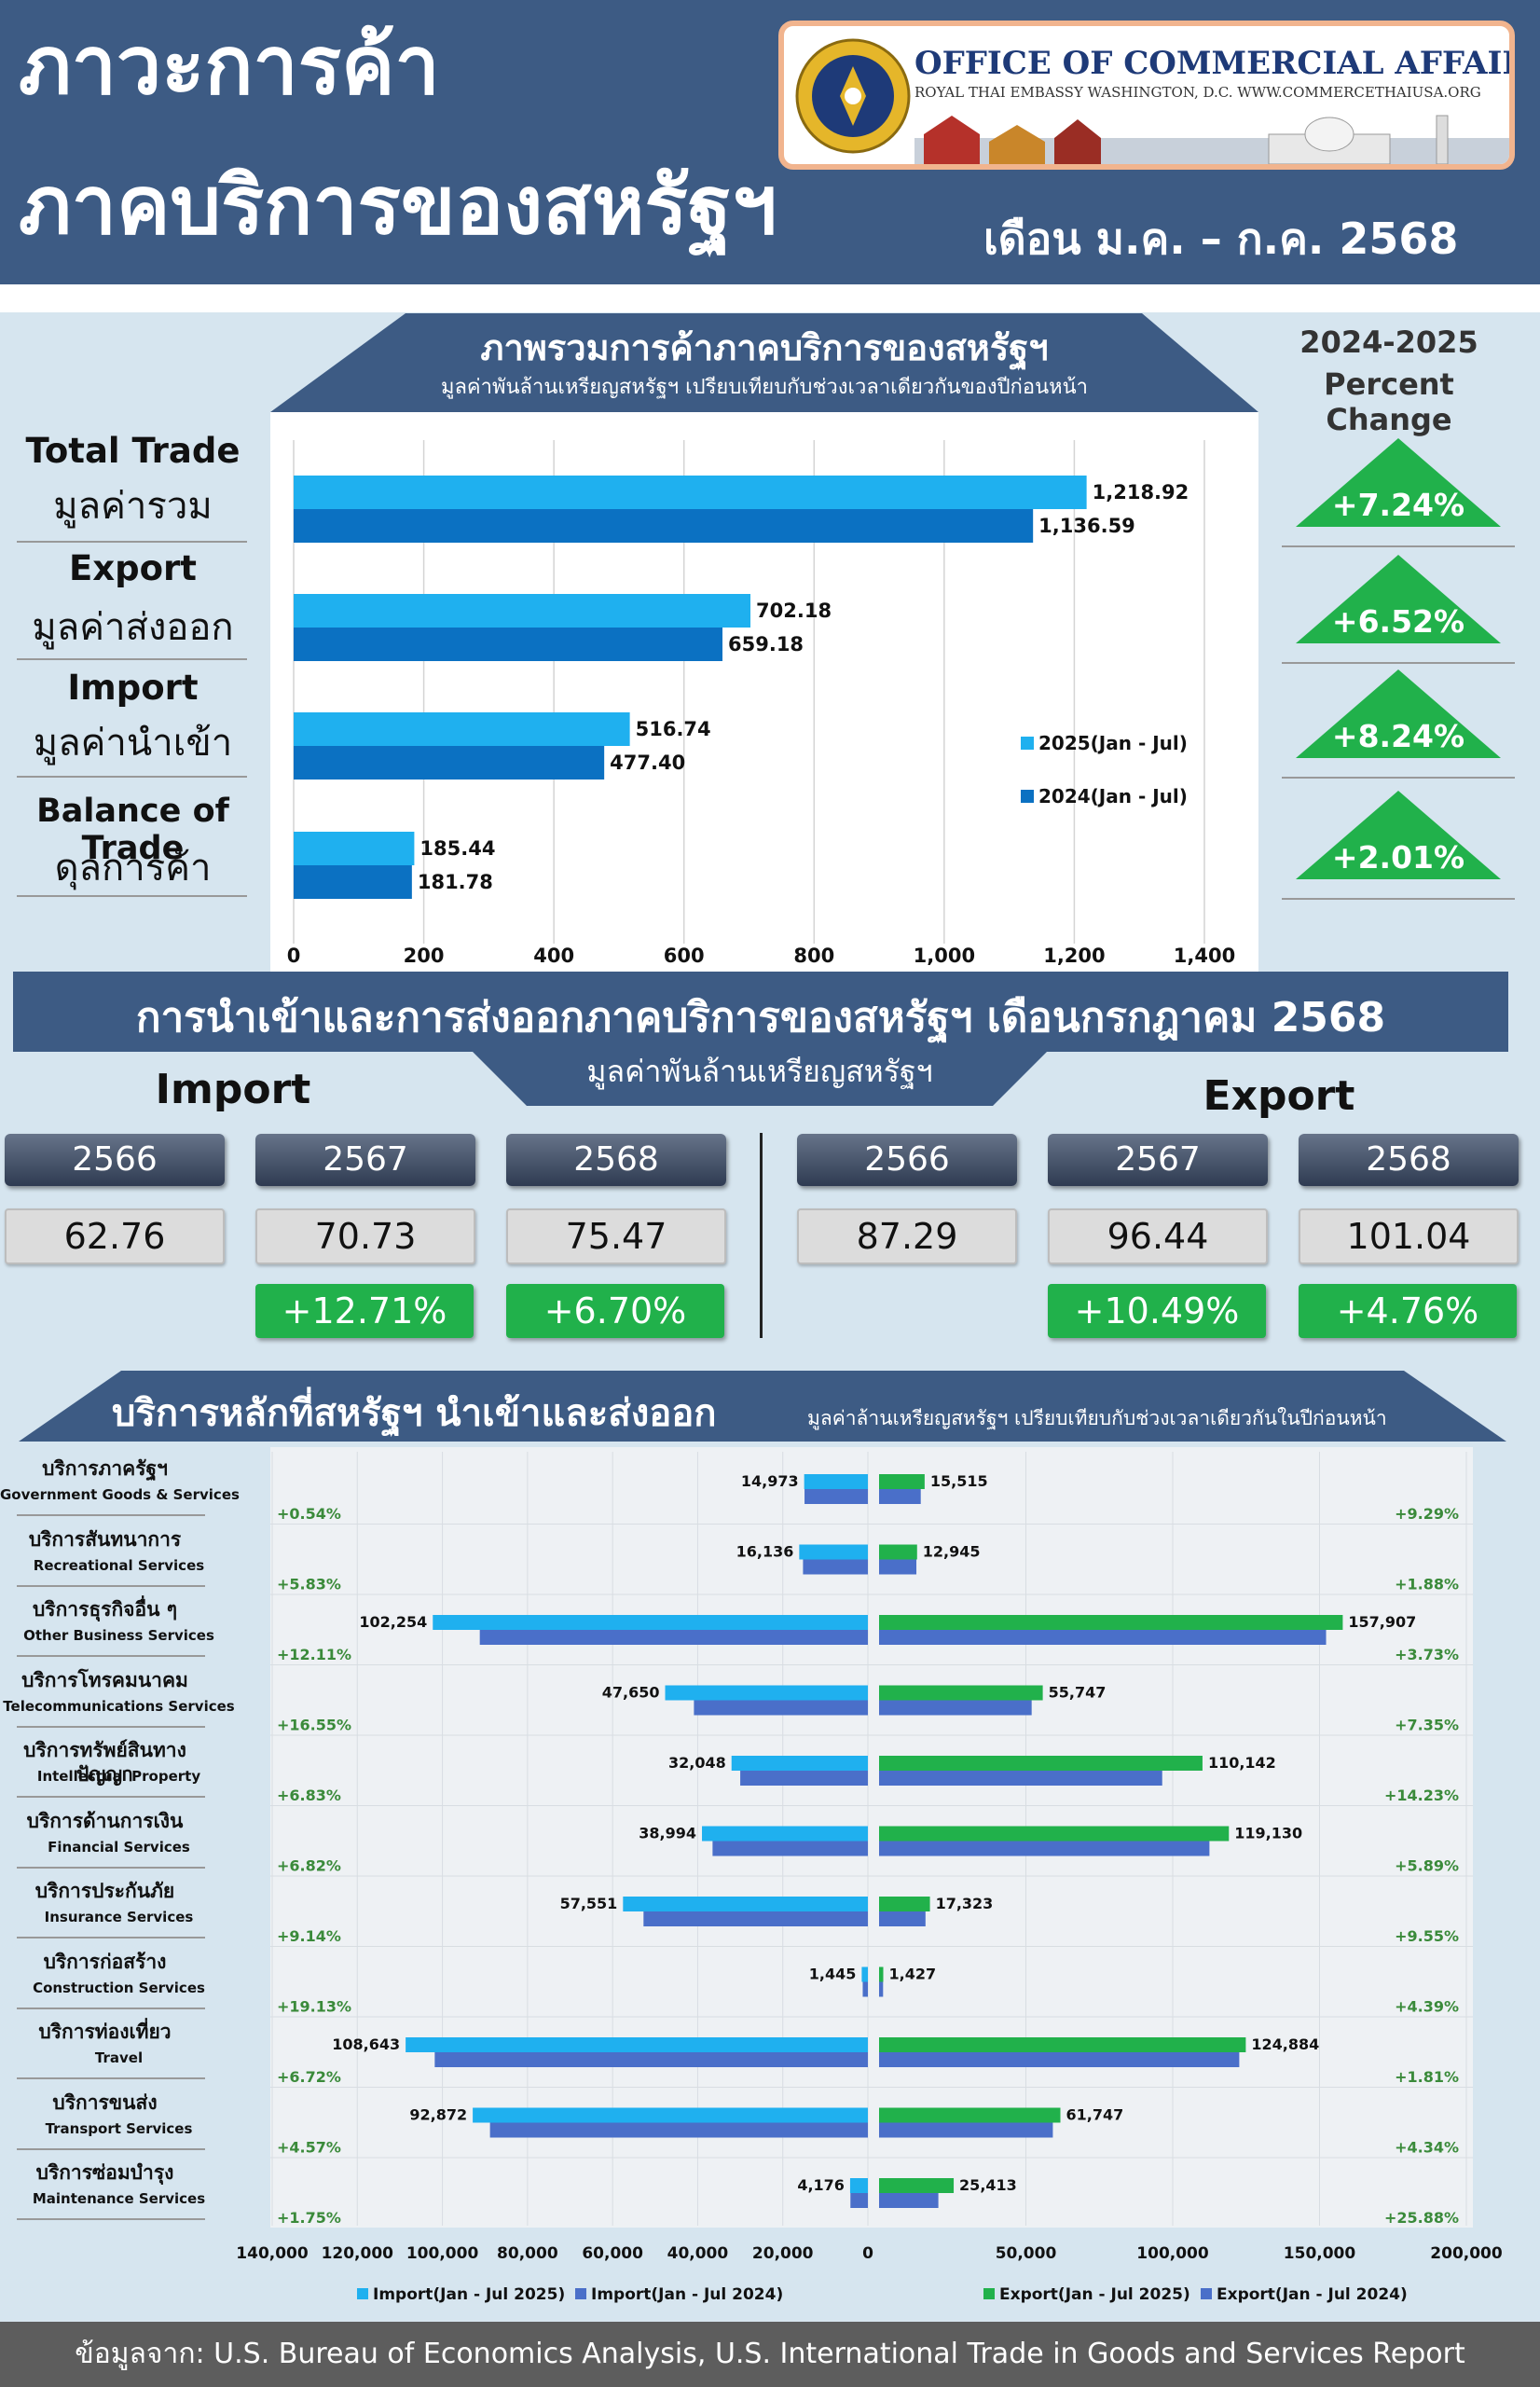 The image size is (1540, 2387). I want to click on percent-change-panel: +7.24% +6.52% +8.24% +2.01%, so click(1398, 669).